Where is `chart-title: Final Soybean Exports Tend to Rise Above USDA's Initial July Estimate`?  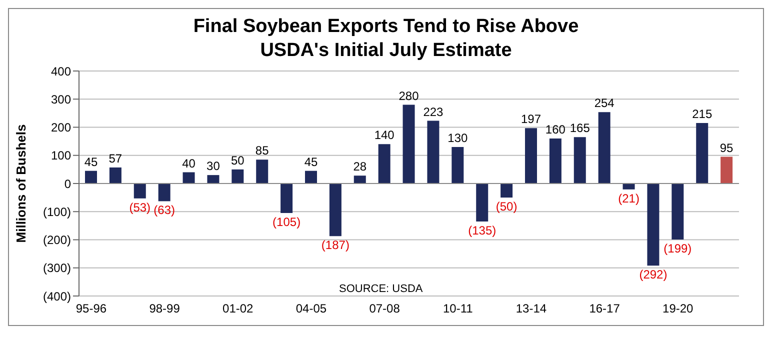
chart-title: Final Soybean Exports Tend to Rise Above USDA's Initial July Estimate is located at coordinates (386, 39).